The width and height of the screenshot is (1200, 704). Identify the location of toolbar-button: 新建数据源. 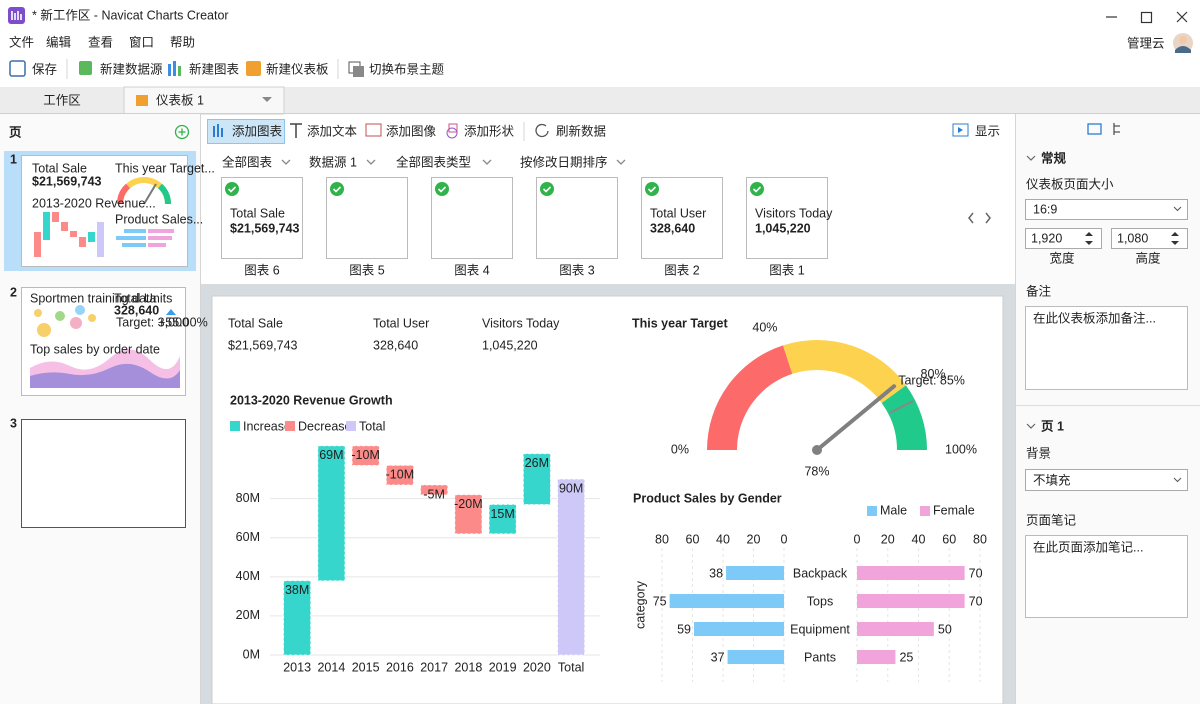
(131, 68).